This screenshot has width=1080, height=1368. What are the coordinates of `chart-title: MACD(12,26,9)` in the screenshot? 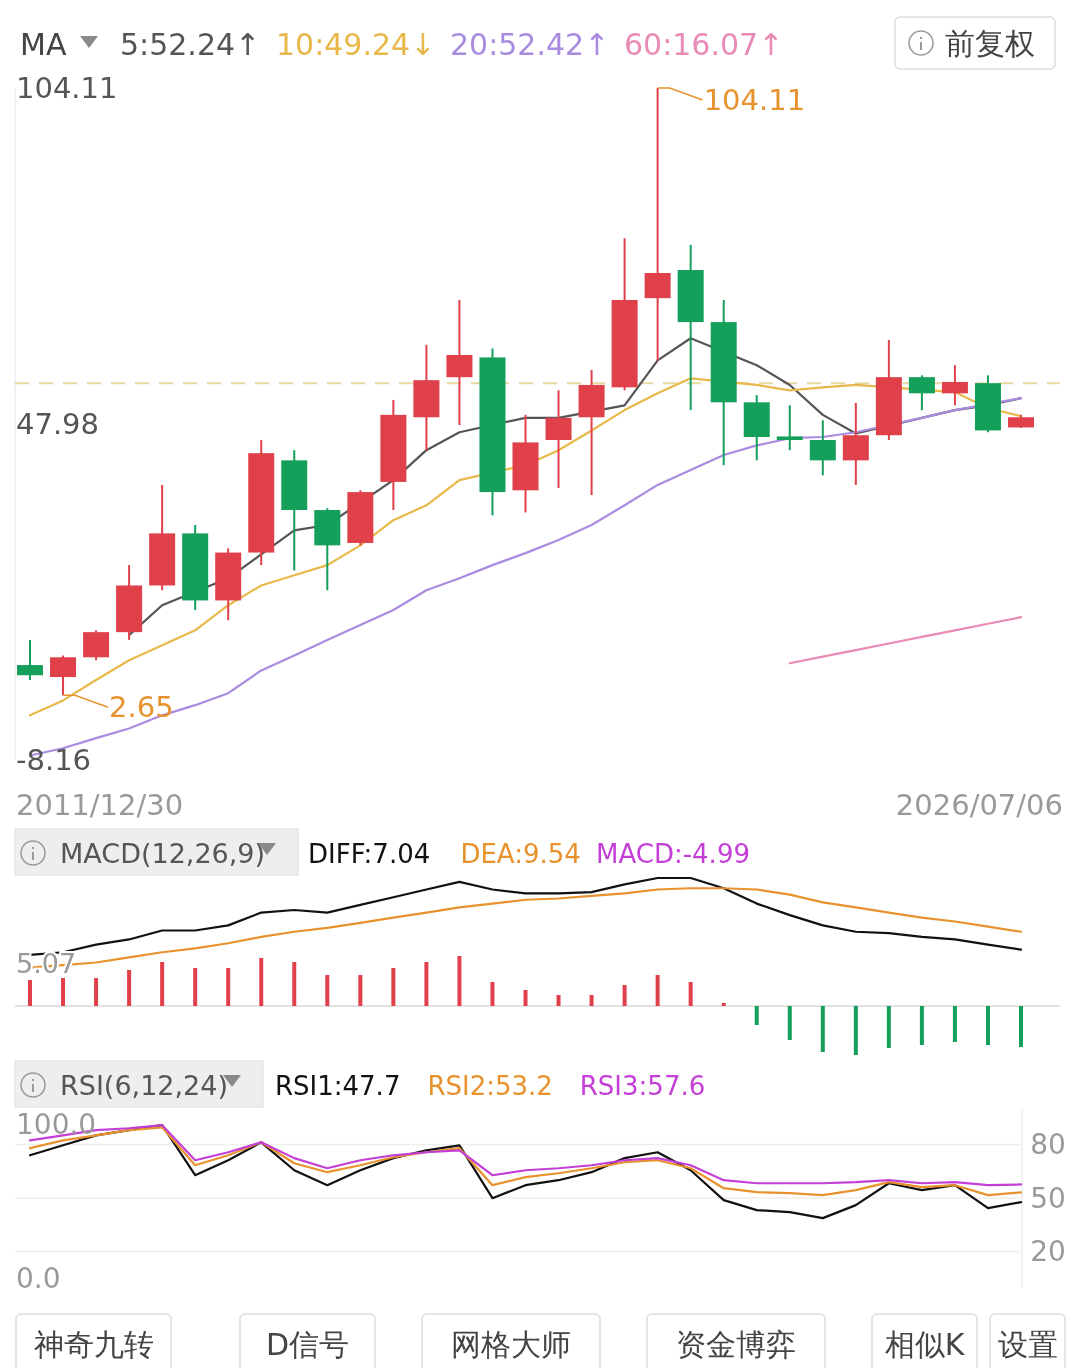 It's located at (163, 853).